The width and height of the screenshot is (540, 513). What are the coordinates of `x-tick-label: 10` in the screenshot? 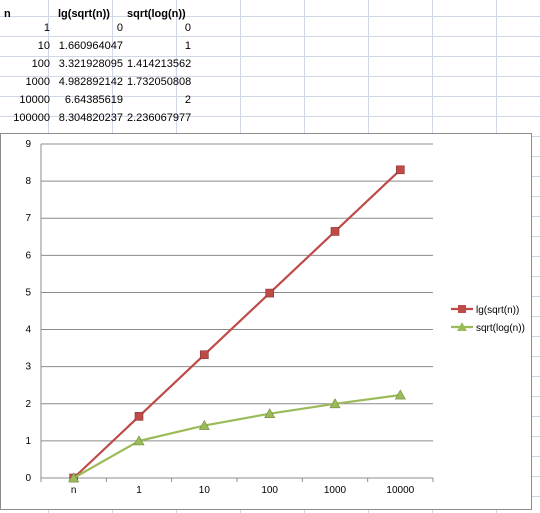 It's located at (205, 490).